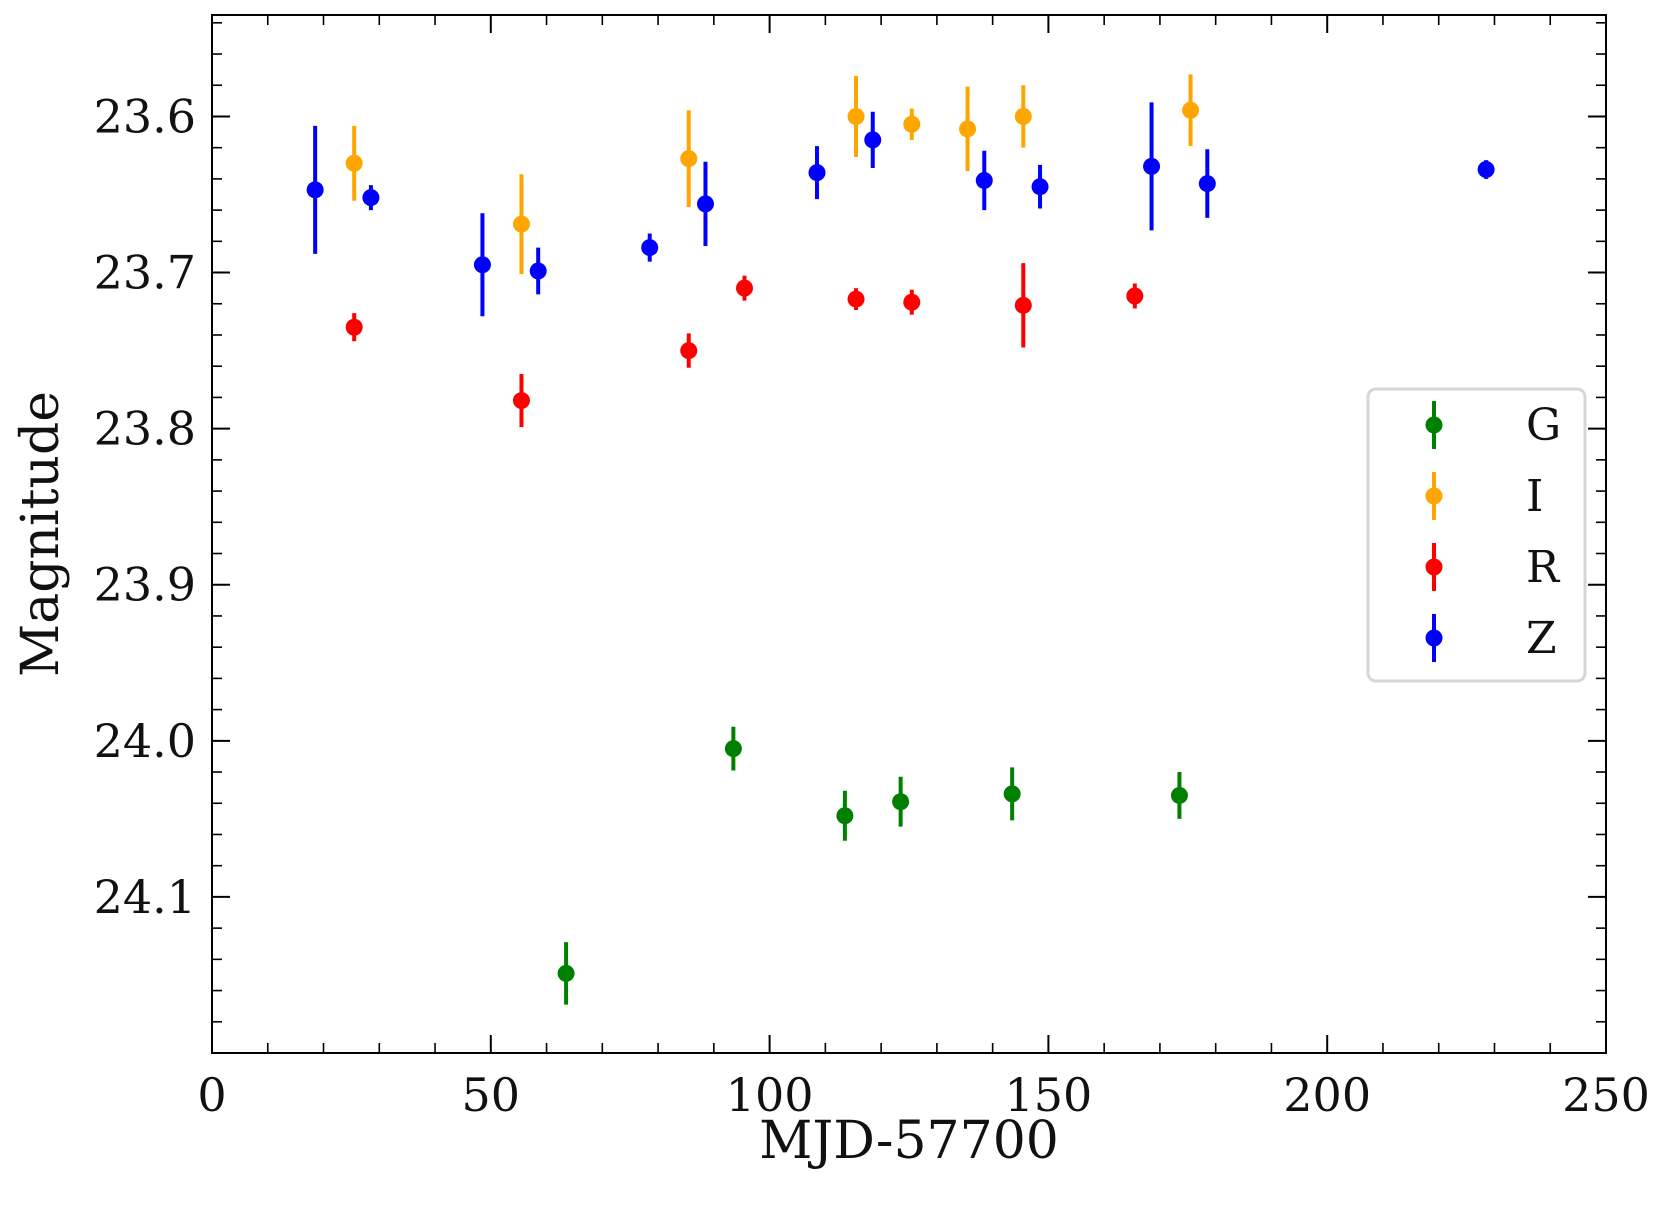 This screenshot has width=1662, height=1213. I want to click on x-axis-title: MJD-57700, so click(909, 1141).